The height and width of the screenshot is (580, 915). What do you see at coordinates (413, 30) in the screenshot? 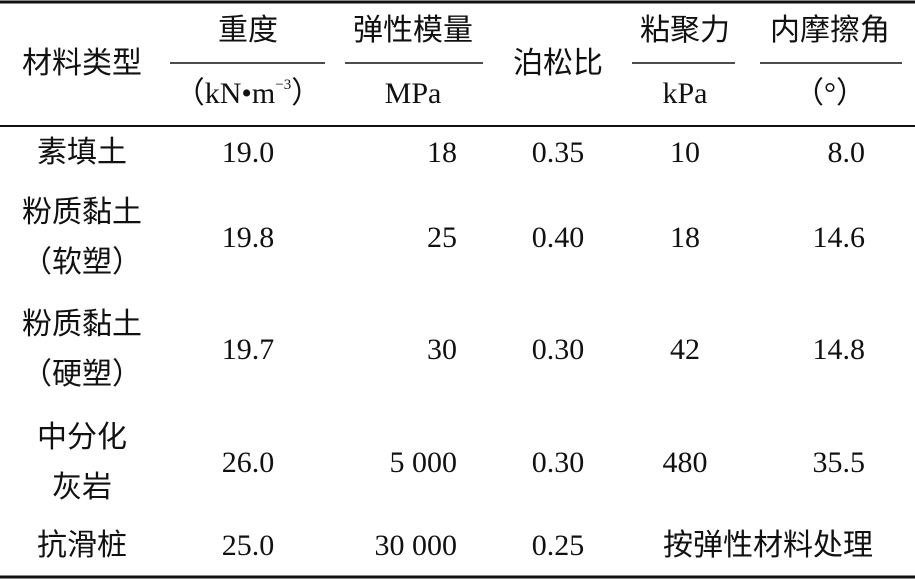
I see `header-label: 弹性模量` at bounding box center [413, 30].